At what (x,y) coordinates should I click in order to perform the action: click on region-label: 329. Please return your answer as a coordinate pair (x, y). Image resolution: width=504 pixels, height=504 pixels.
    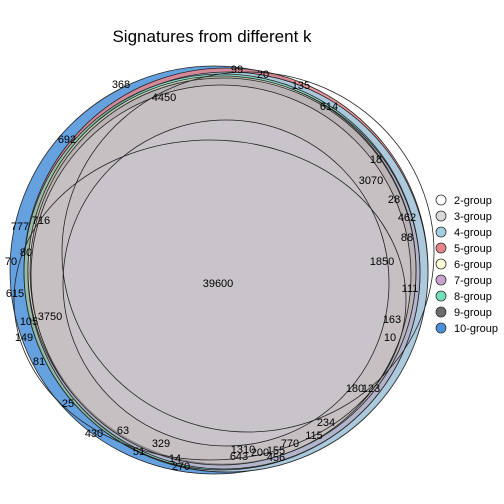
    Looking at the image, I should click on (161, 444).